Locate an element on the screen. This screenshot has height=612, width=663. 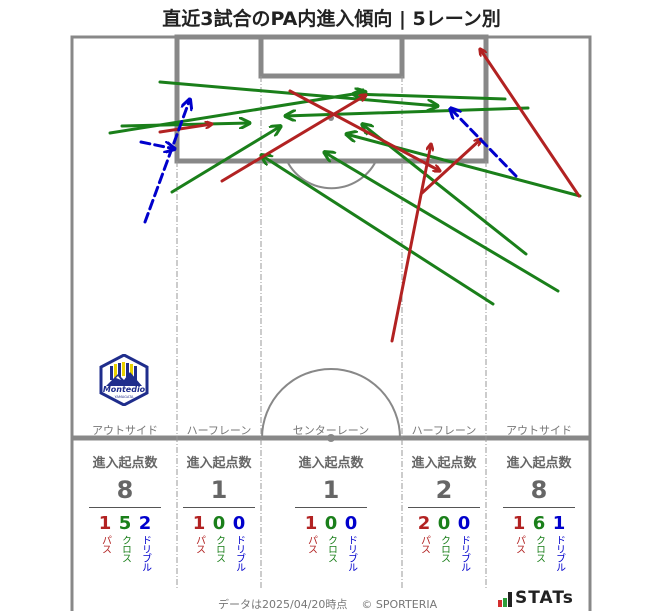
chart-title: 直近3試合のPA内進入傾向 | 5レーン別 is located at coordinates (331, 19).